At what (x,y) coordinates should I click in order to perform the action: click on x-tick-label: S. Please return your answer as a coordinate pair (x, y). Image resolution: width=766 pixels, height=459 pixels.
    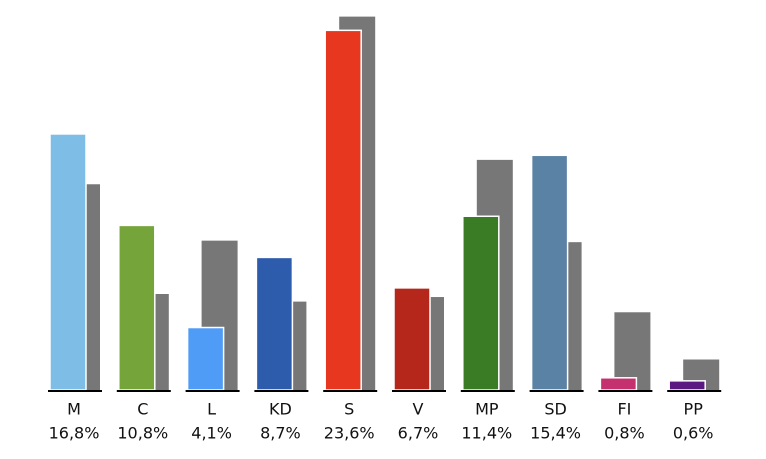
    Looking at the image, I should click on (349, 409).